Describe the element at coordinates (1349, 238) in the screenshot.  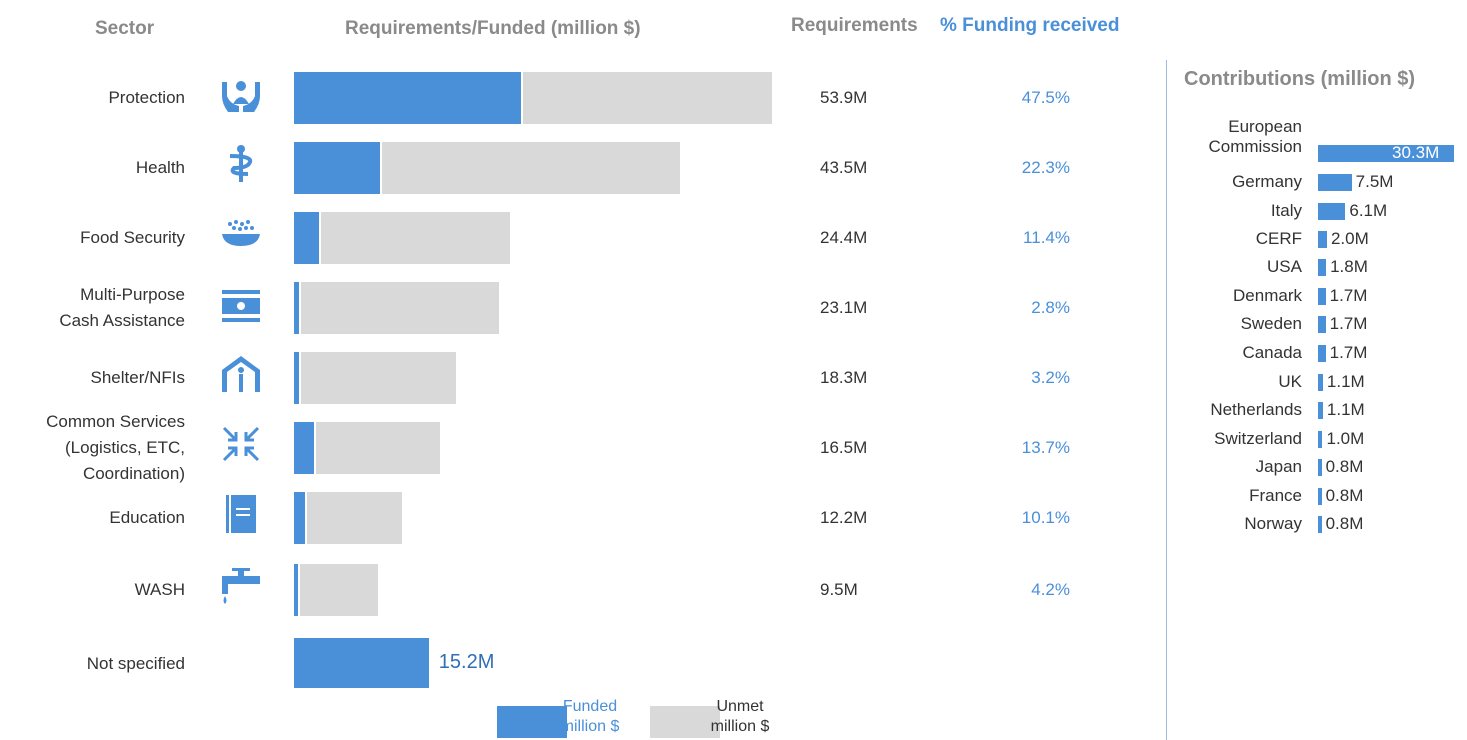
I see `contribution-value: 2.0M` at that location.